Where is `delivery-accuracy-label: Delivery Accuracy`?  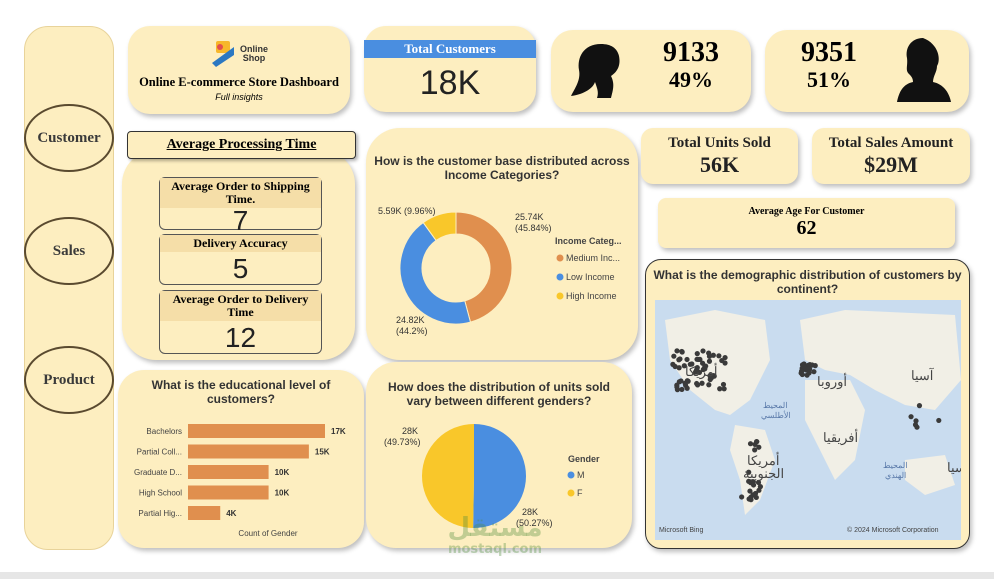 delivery-accuracy-label: Delivery Accuracy is located at coordinates (240, 243).